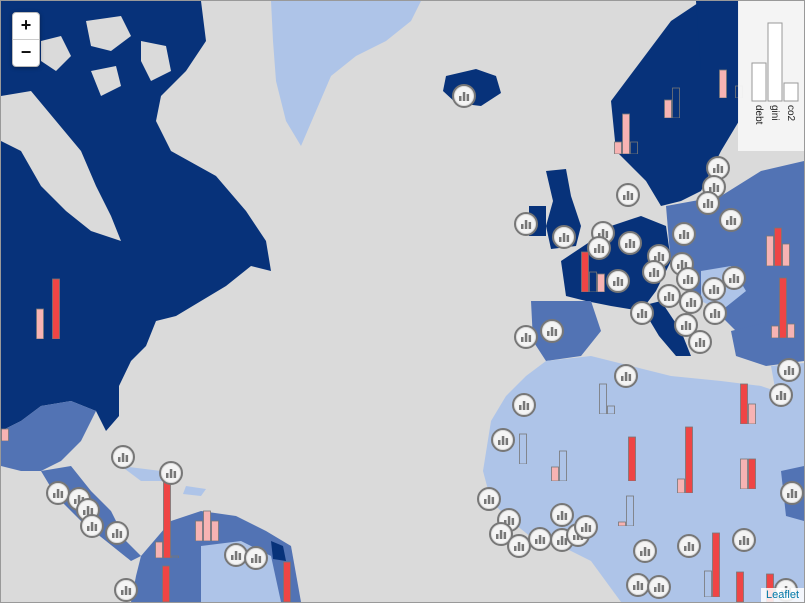 The height and width of the screenshot is (603, 805). Describe the element at coordinates (790, 113) in the screenshot. I see `legend-label-co2: co2` at that location.